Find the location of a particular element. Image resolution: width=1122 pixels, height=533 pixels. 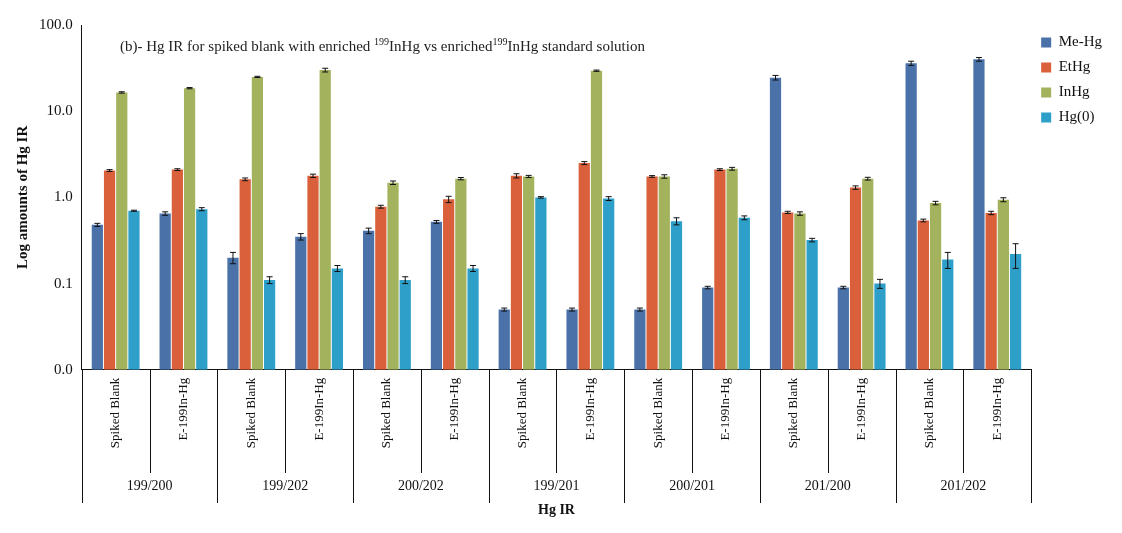

y-tick-label: 0.0 is located at coordinates (63, 368).